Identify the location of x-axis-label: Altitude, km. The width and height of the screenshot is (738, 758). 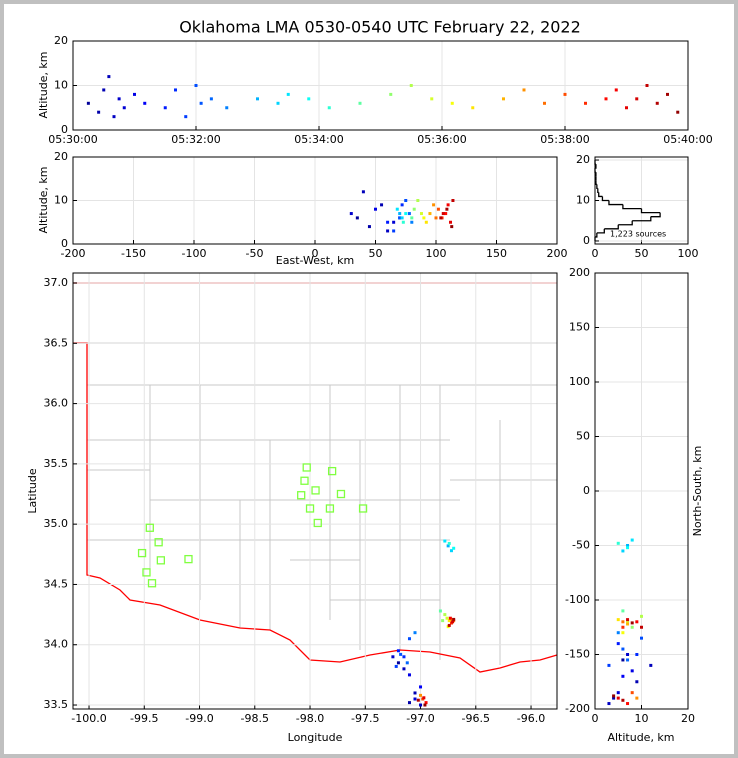
(640, 737).